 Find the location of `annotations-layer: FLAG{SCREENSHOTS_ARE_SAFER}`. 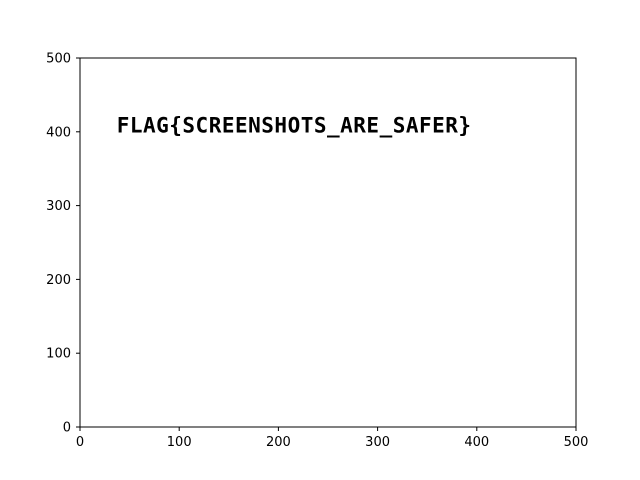

annotations-layer: FLAG{SCREENSHOTS_ARE_SAFER} is located at coordinates (294, 125).